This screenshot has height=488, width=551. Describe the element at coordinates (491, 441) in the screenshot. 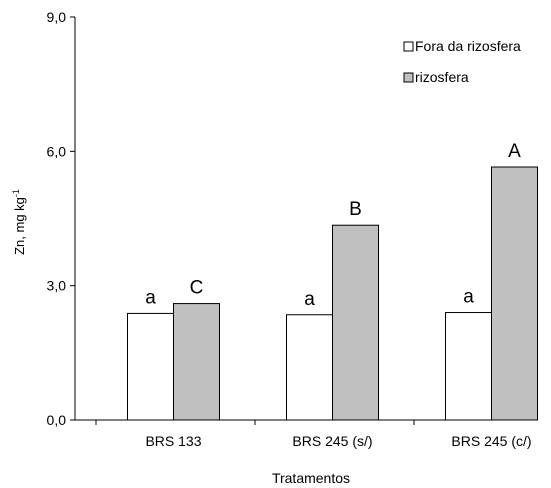

I see `x-tick-label: BRS 245 (c/)` at that location.